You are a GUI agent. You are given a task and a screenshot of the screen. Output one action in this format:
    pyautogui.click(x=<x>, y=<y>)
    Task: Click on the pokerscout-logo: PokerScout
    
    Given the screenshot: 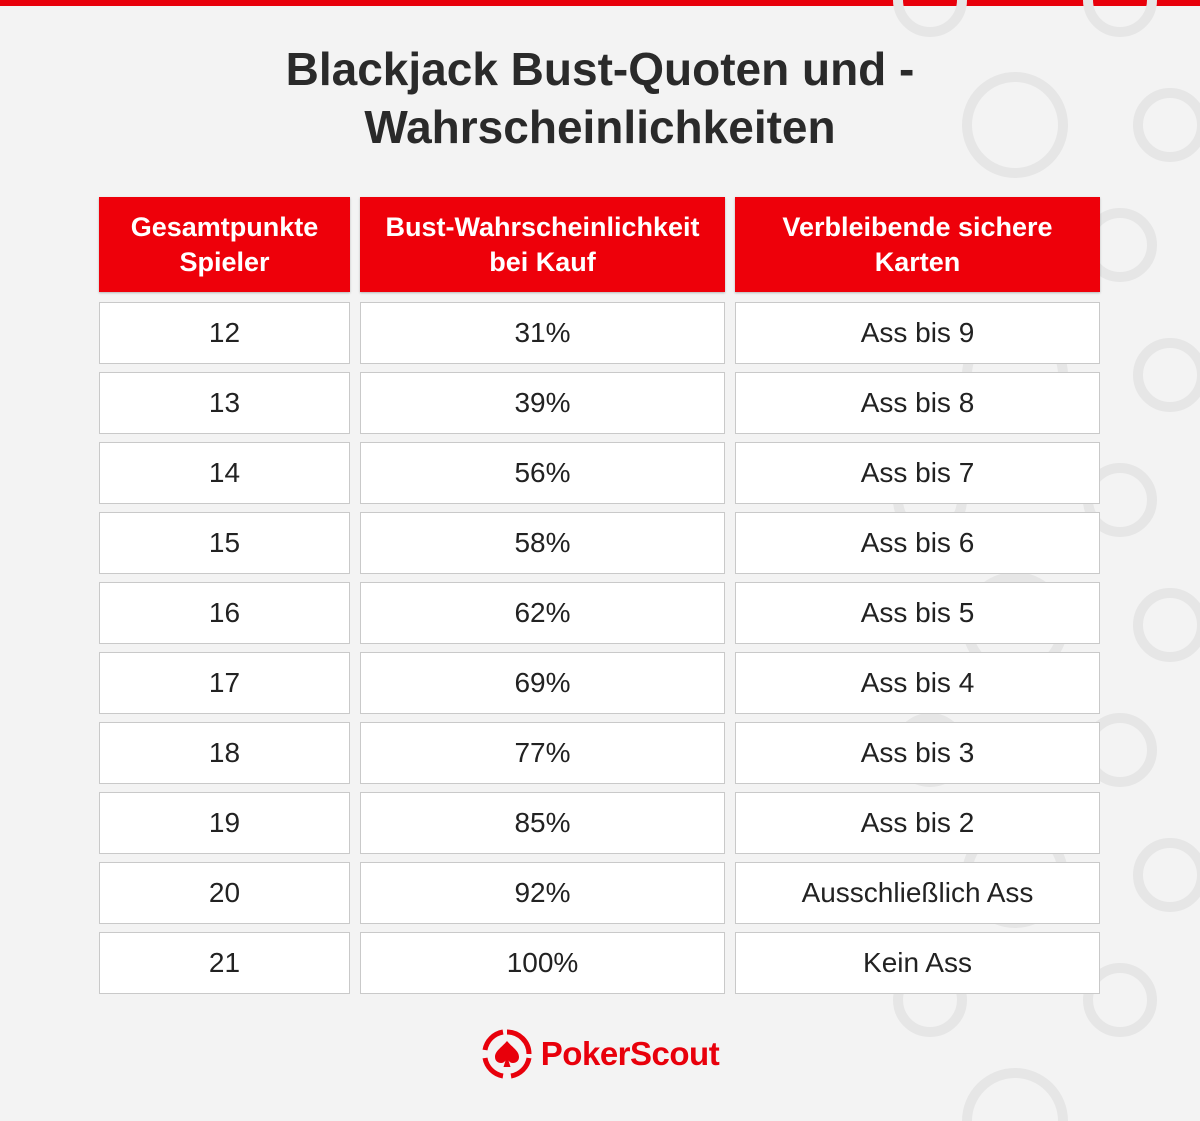 What is the action you would take?
    pyautogui.click(x=600, y=1054)
    